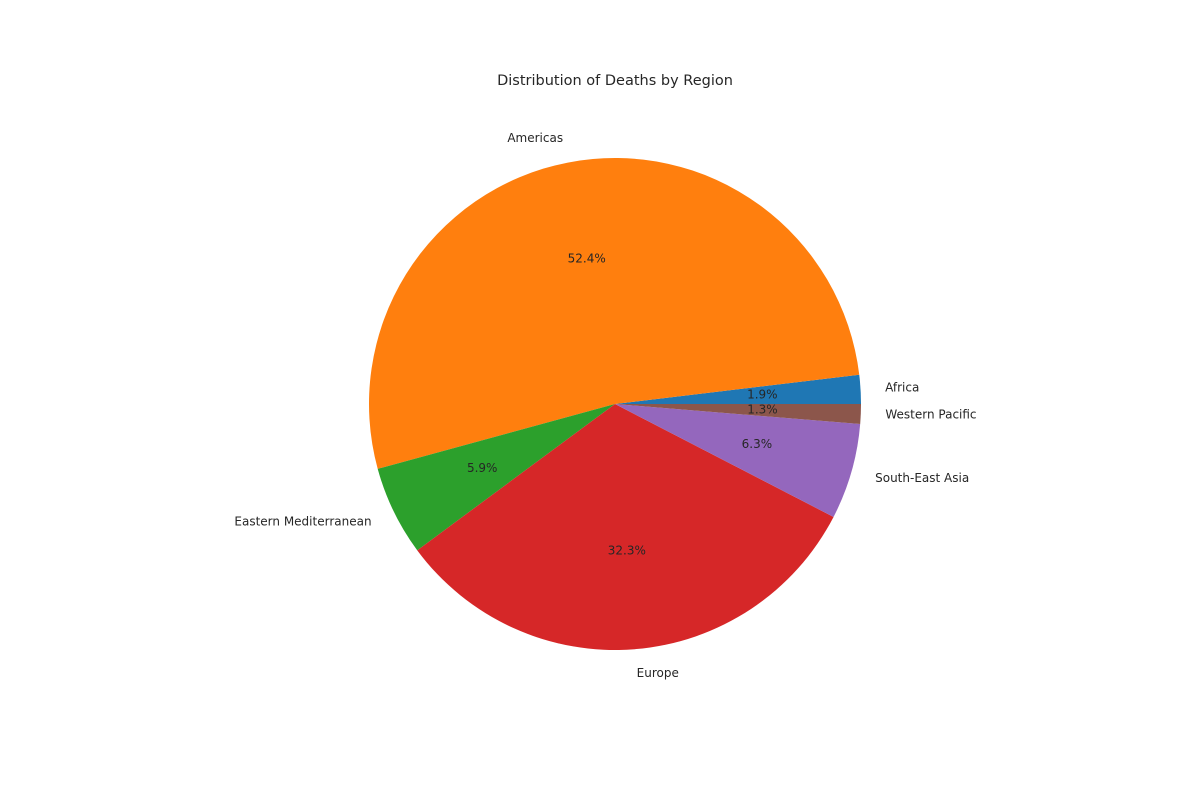 The width and height of the screenshot is (1200, 800). Describe the element at coordinates (922, 478) in the screenshot. I see `slice-label-south-east-asia: South-East Asia` at that location.